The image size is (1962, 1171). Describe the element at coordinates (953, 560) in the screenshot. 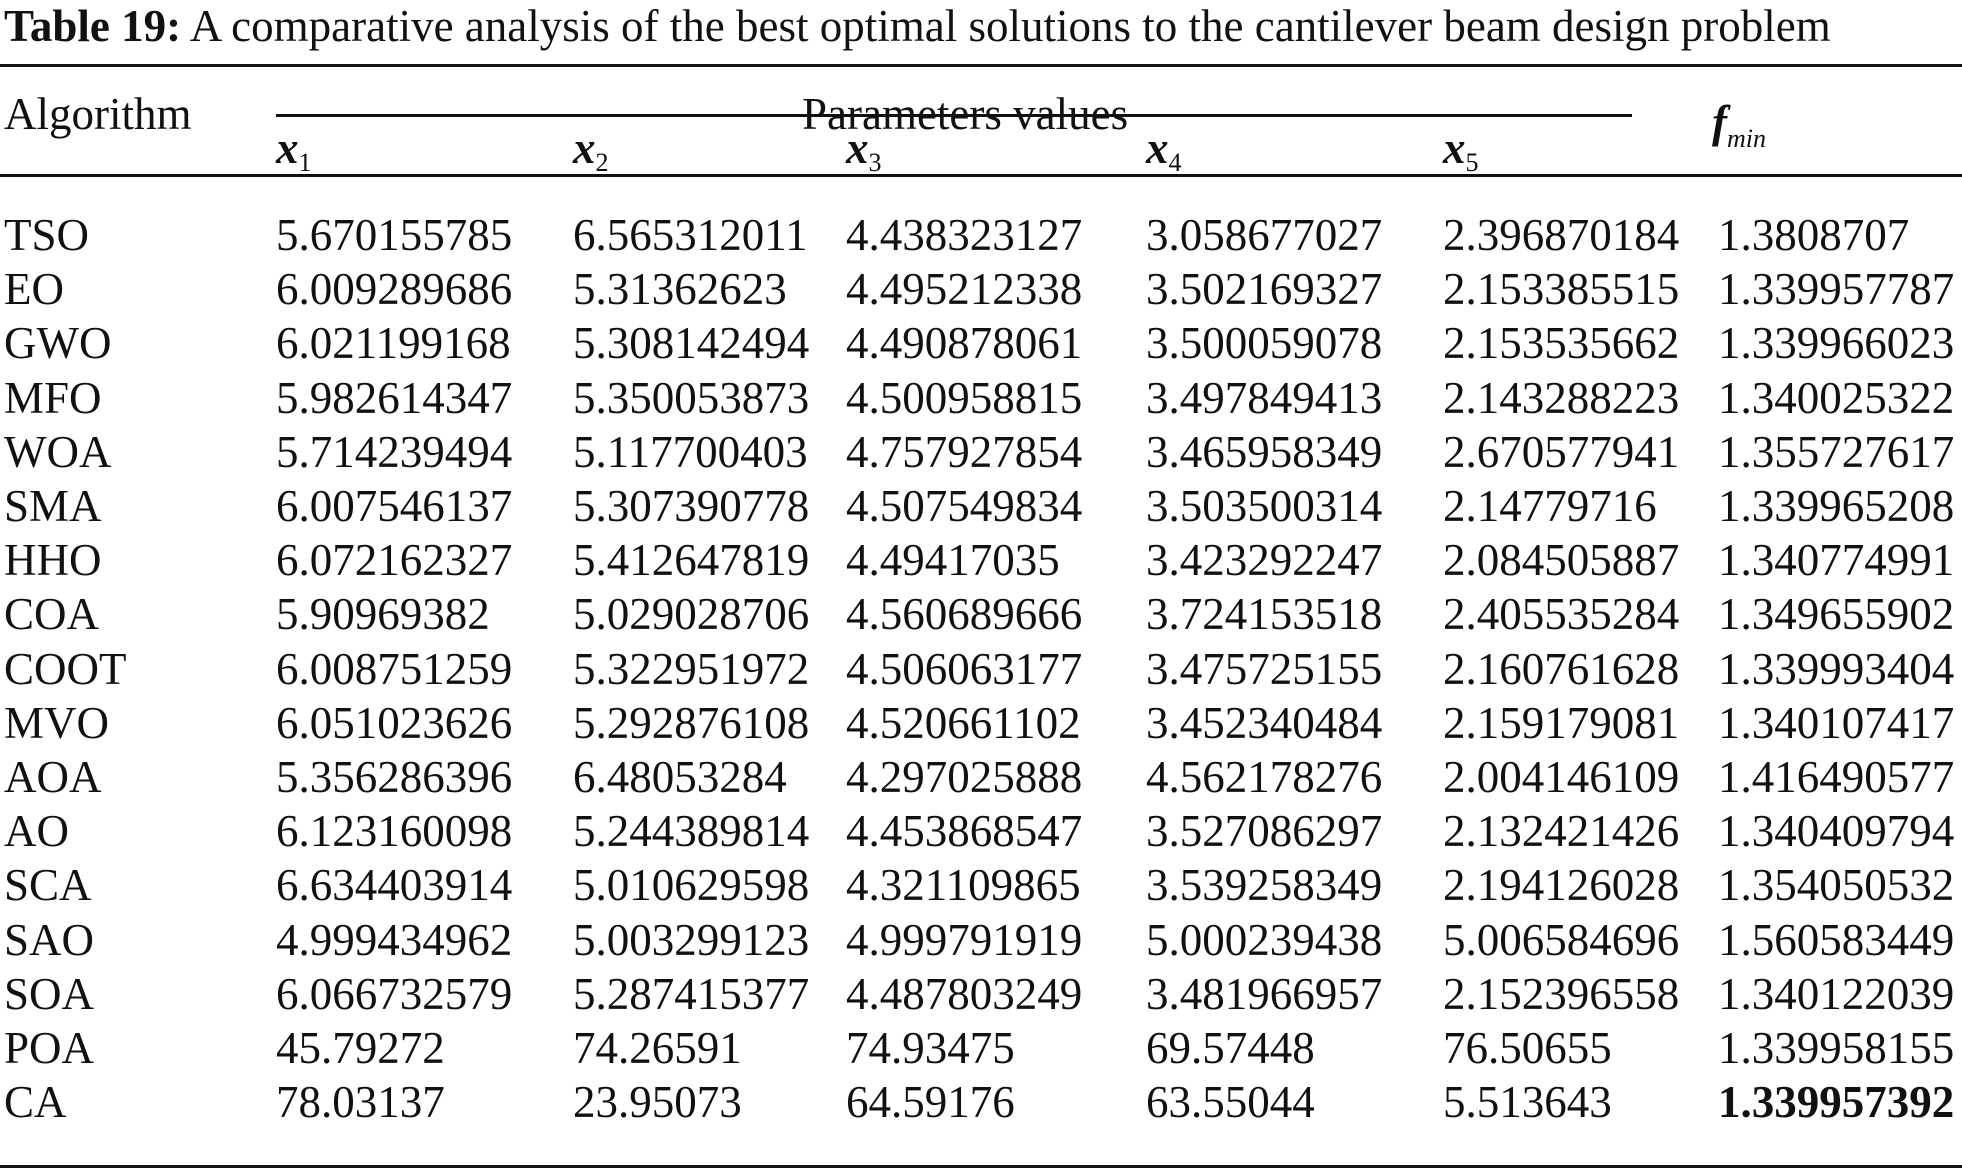

I see `cell-x3-hho: 4.49417035` at that location.